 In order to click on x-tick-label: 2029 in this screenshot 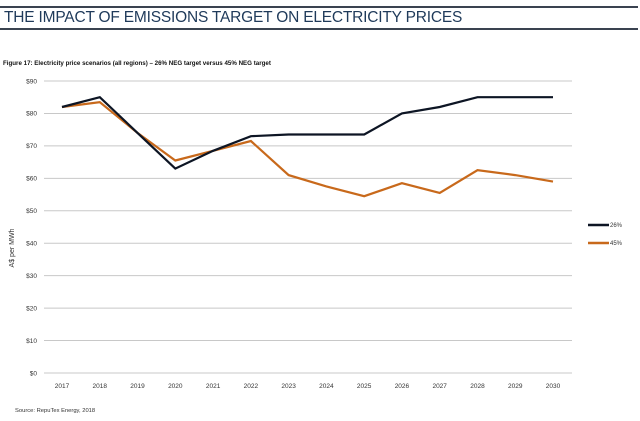, I will do `click(515, 386)`.